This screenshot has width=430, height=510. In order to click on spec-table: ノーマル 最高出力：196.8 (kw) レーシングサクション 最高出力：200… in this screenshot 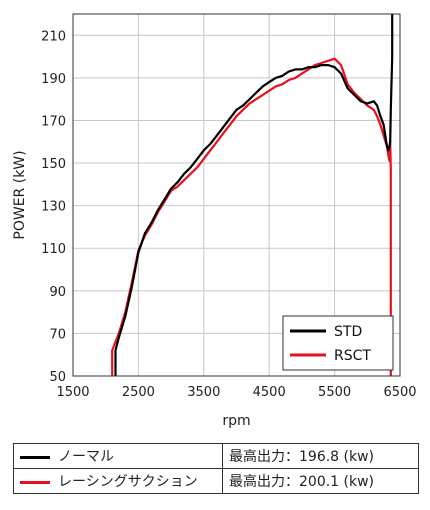, I will do `click(216, 468)`.